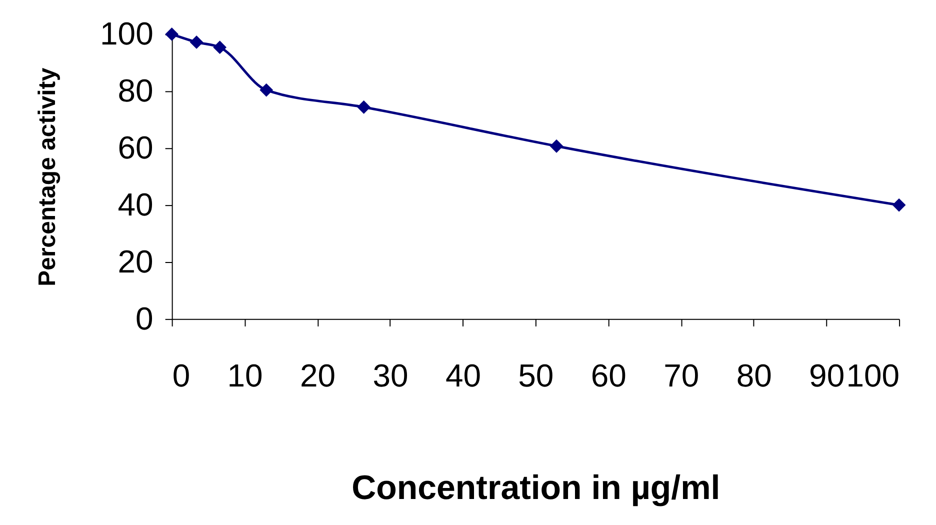 The image size is (936, 525). I want to click on x-tick-label: 40, so click(463, 375).